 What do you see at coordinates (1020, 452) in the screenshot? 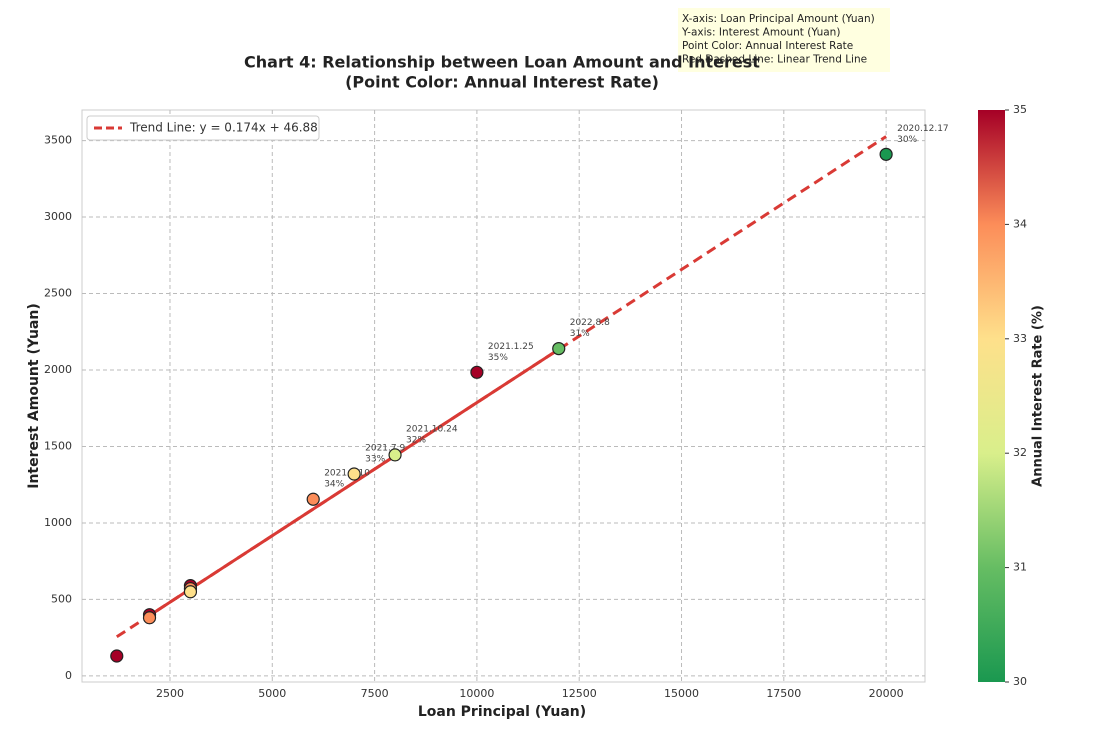
I see `colorbar-tick-label: 32` at bounding box center [1020, 452].